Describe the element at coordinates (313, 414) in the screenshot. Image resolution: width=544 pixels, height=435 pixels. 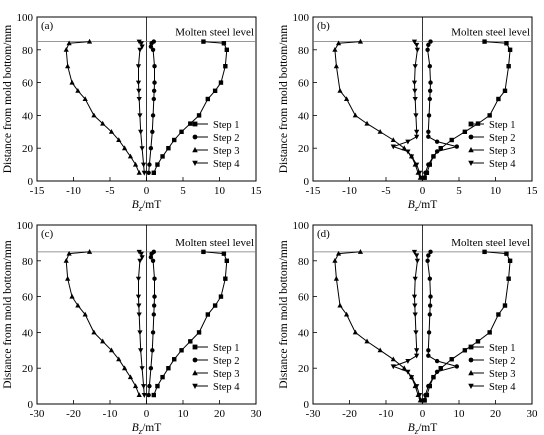
I see `x-tick-label: -30` at that location.